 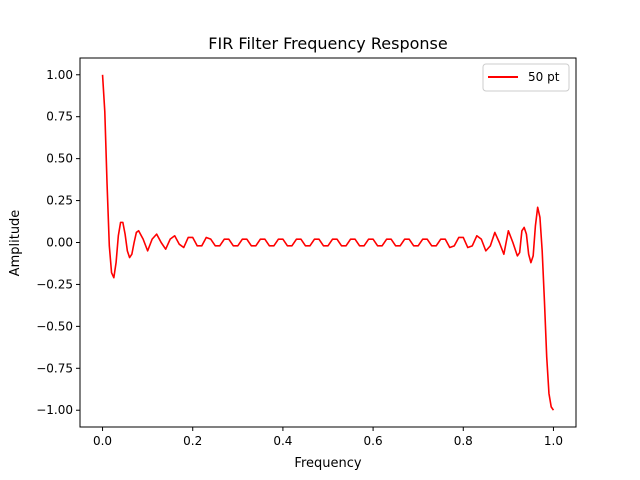 I want to click on y-tick-label: −0.50, so click(x=54, y=326).